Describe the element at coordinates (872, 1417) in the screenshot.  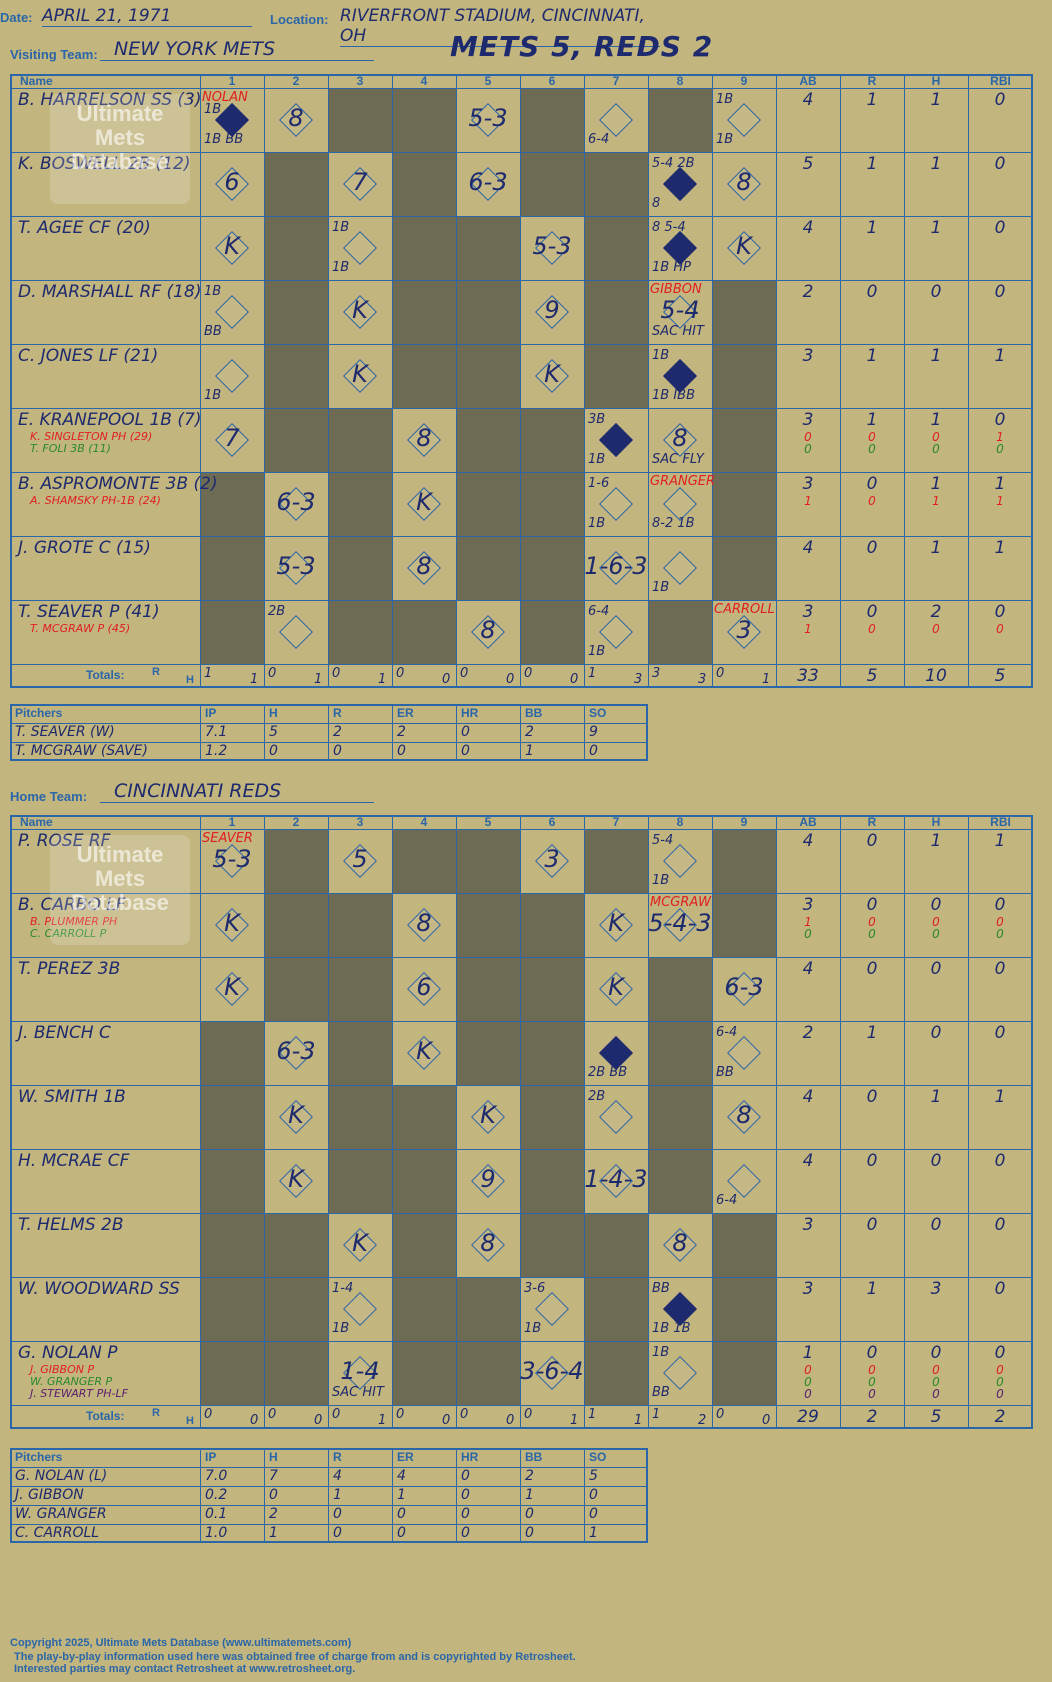
I see `team-total-r: 2` at that location.